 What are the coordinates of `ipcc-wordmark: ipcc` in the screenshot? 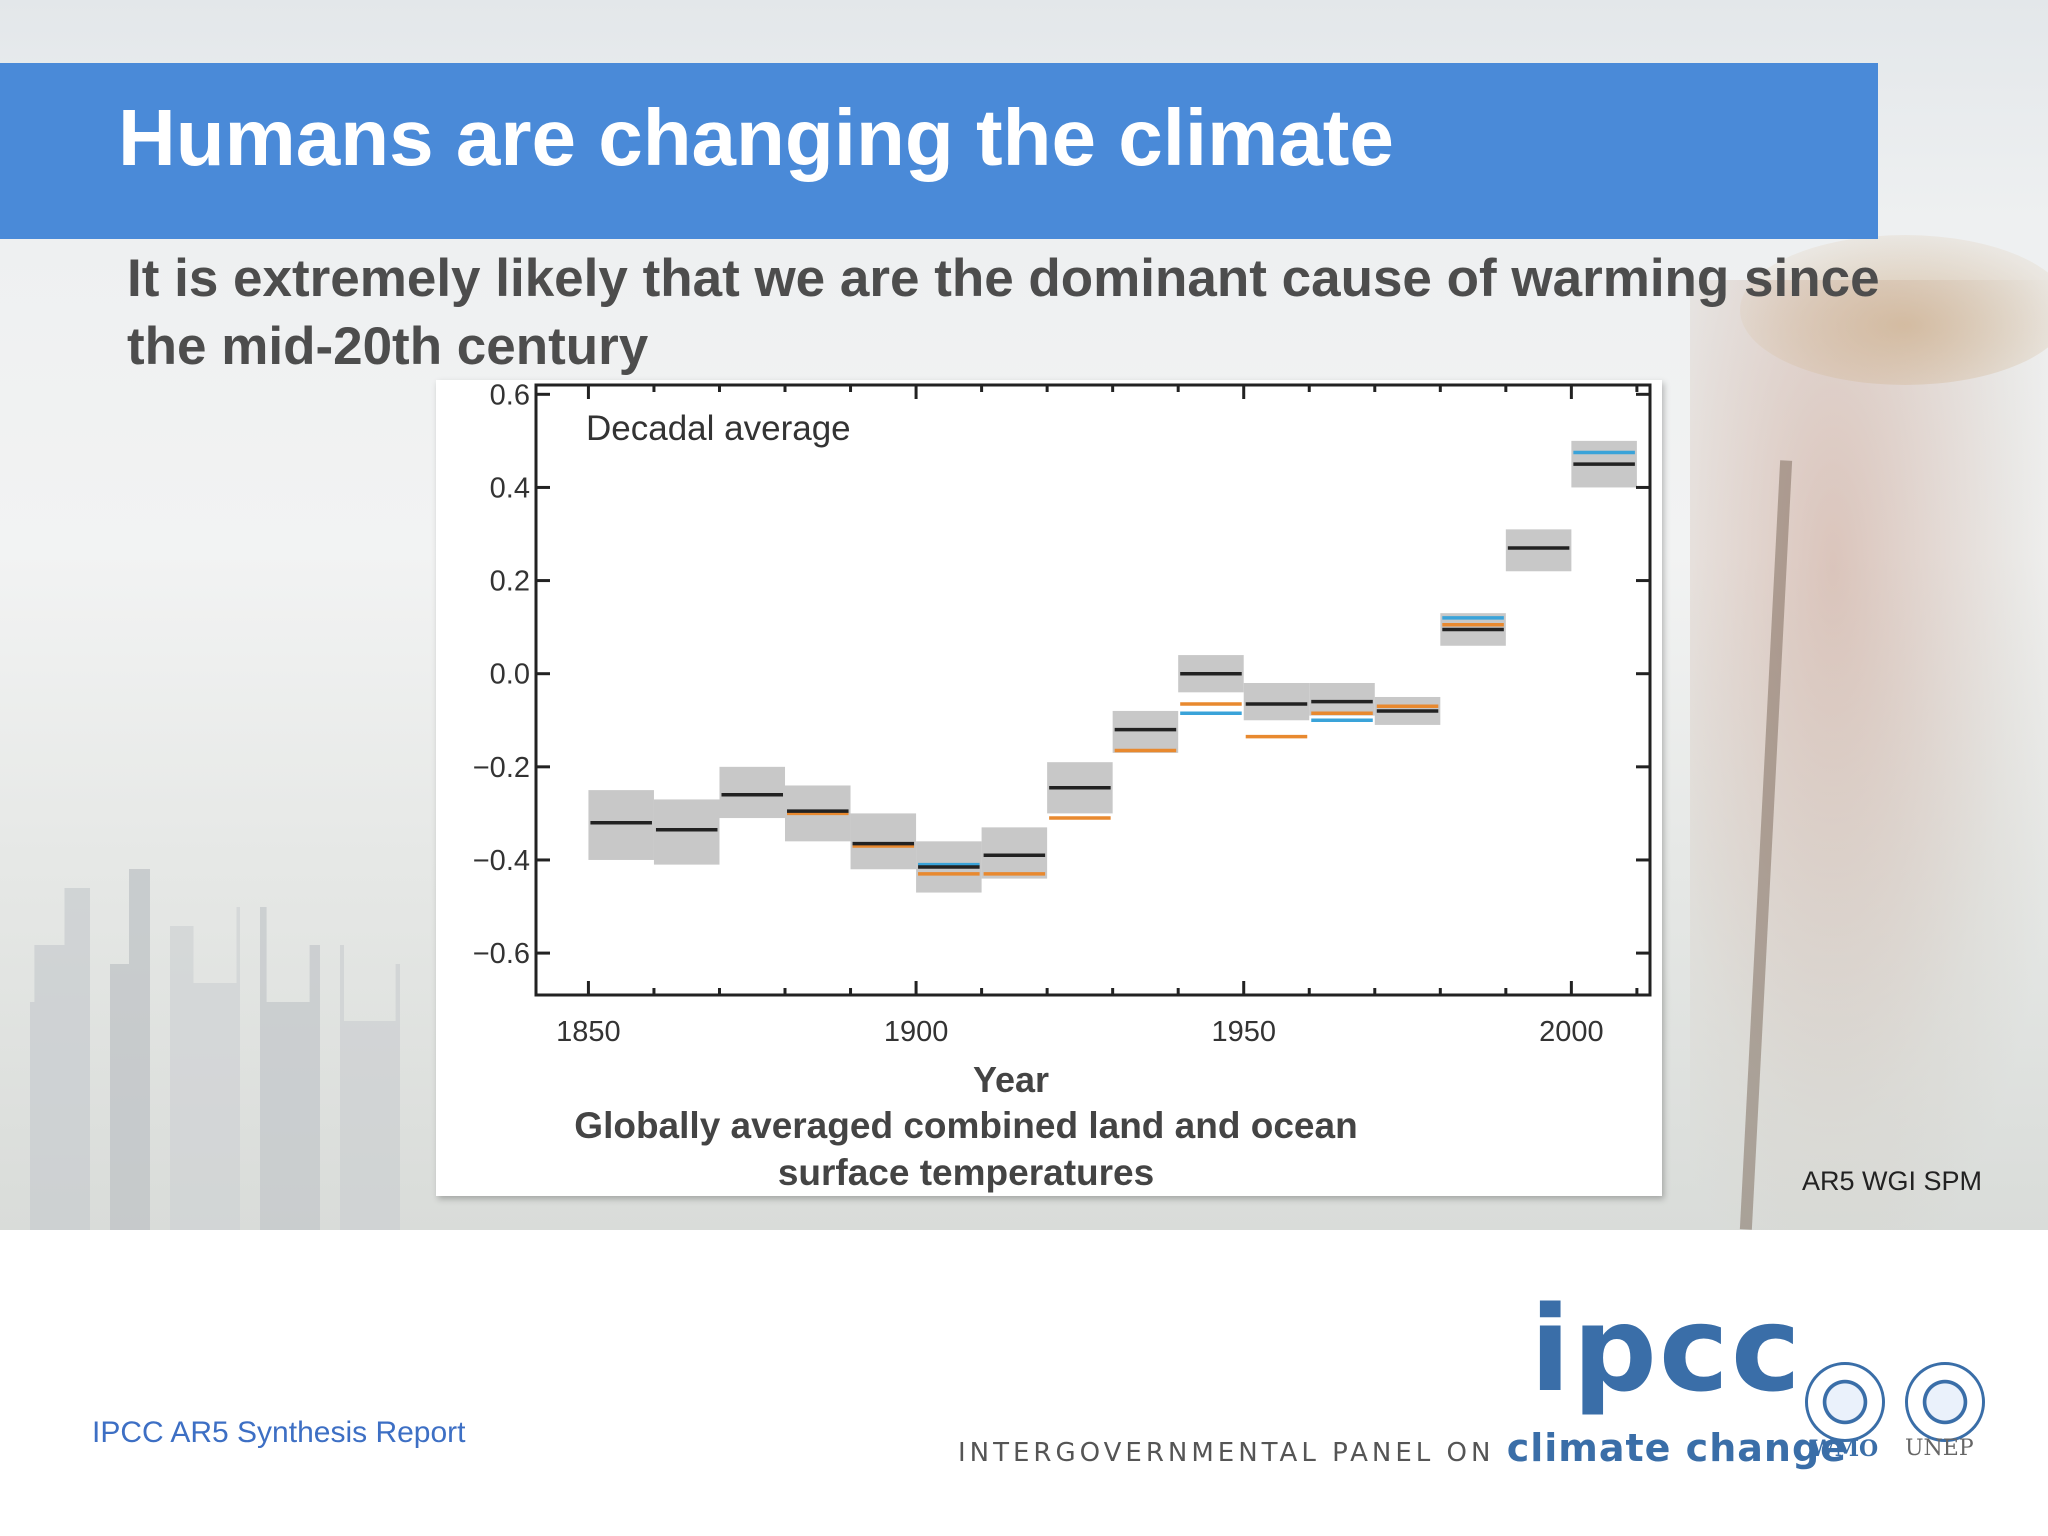 It's located at (1666, 1349).